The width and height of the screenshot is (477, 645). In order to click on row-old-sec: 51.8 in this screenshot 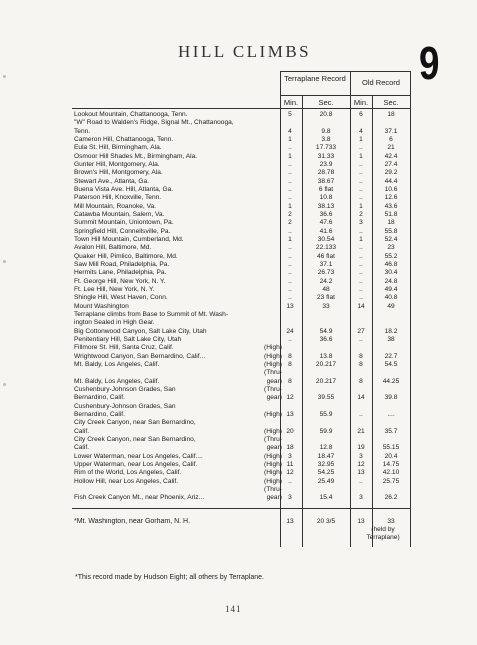, I will do `click(391, 214)`.